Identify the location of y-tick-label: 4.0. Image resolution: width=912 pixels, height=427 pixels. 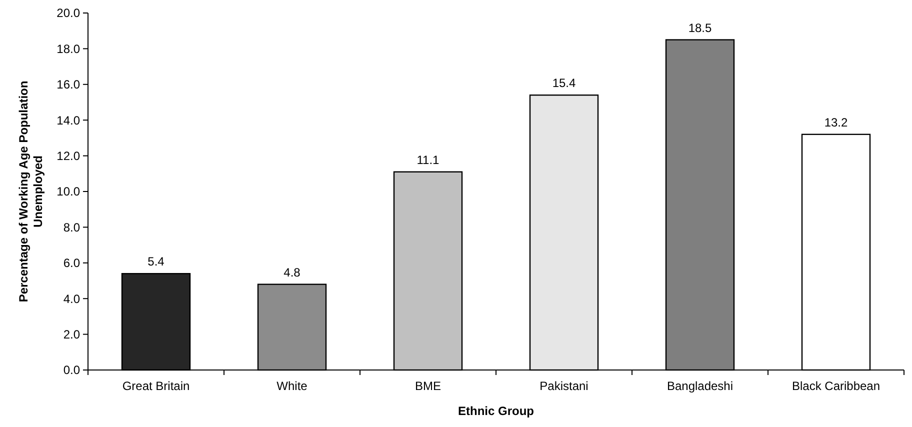
(71, 299).